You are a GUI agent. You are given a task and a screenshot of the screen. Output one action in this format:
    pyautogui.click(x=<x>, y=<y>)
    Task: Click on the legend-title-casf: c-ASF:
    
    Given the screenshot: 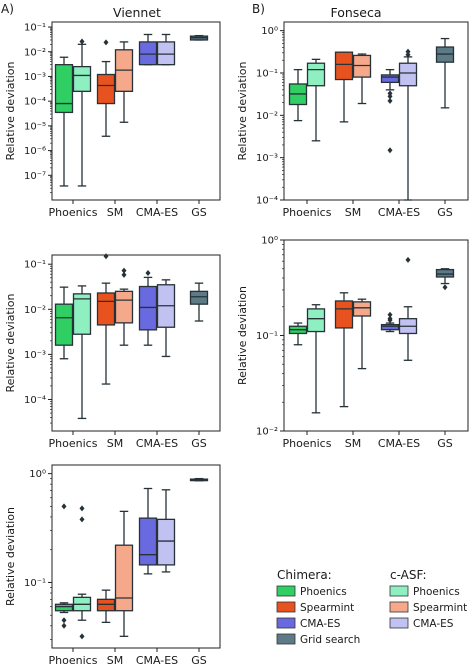 What is the action you would take?
    pyautogui.click(x=408, y=575)
    